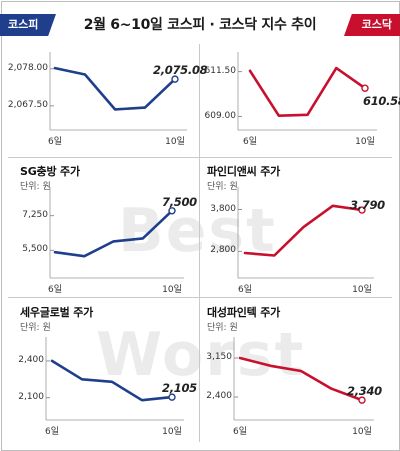  What do you see at coordinates (365, 142) in the screenshot?
I see `kosdaq-xtick-label: 10일` at bounding box center [365, 142].